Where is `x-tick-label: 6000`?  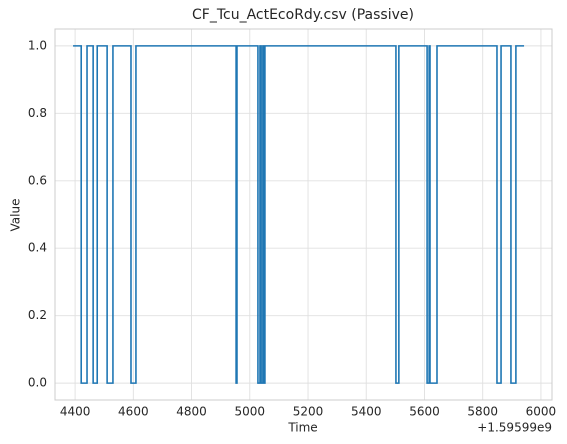 x-tick-label: 6000 is located at coordinates (541, 412).